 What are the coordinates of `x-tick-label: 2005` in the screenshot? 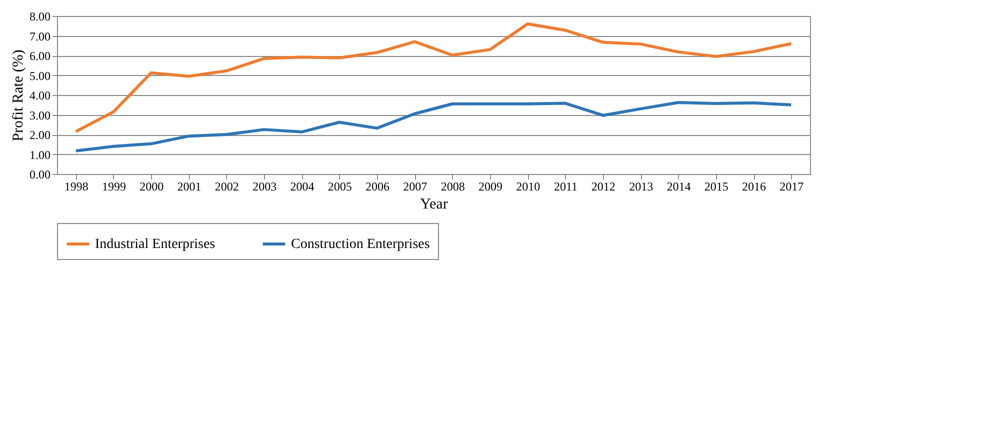 It's located at (340, 187).